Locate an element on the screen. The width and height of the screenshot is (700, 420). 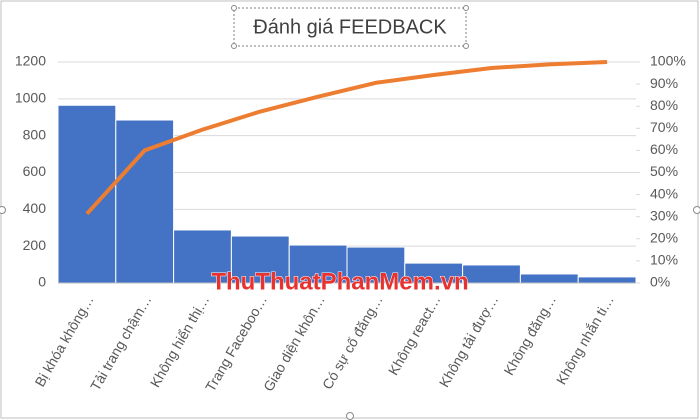
y2-tick-label: 100% is located at coordinates (668, 61).